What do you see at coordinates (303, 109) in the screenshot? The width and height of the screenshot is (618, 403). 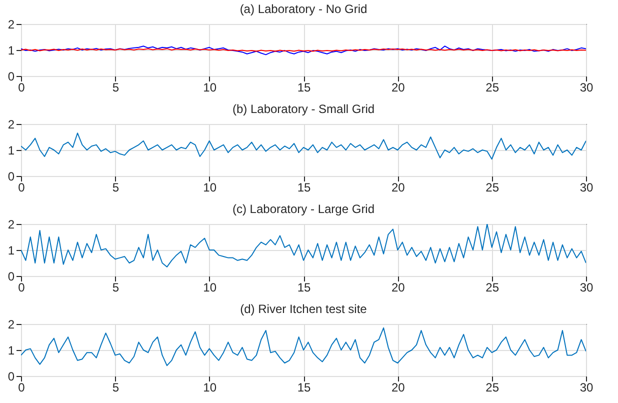 I see `chart-title: (b) Laboratory - Small Grid` at bounding box center [303, 109].